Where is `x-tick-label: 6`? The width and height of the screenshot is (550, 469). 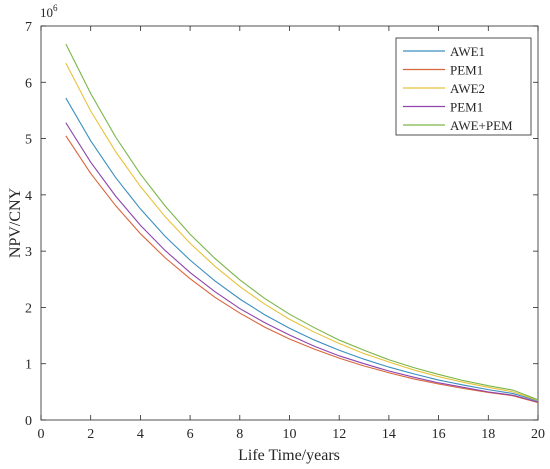
x-tick-label: 6 is located at coordinates (190, 434).